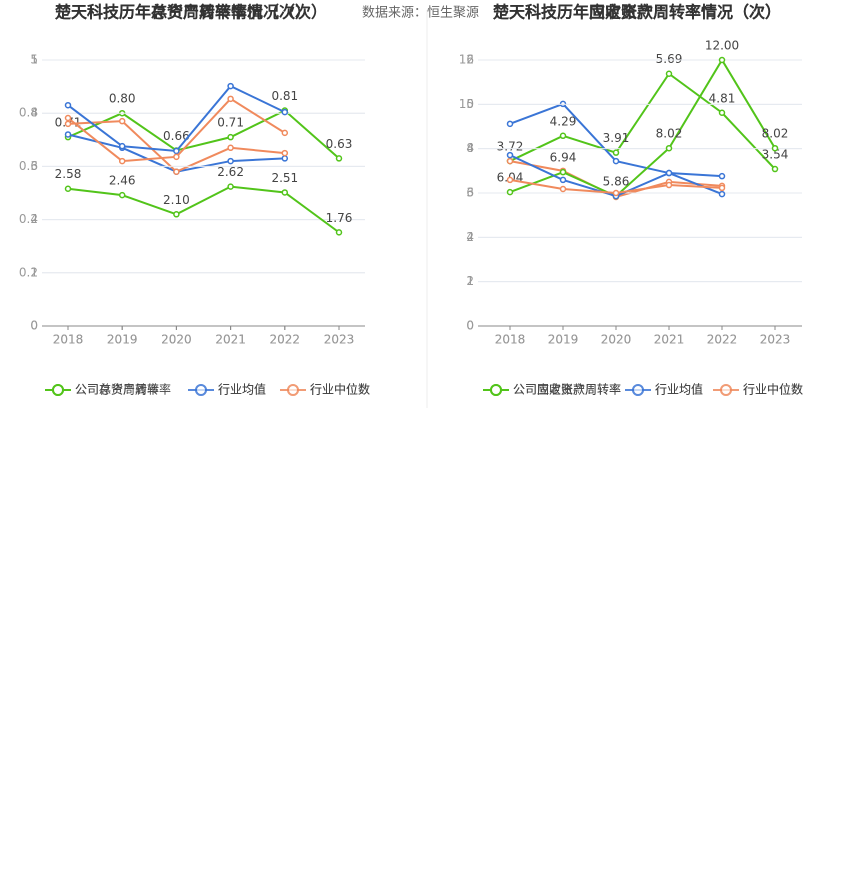 This screenshot has height=890, width=850. I want to click on data-label: 8.02, so click(775, 134).